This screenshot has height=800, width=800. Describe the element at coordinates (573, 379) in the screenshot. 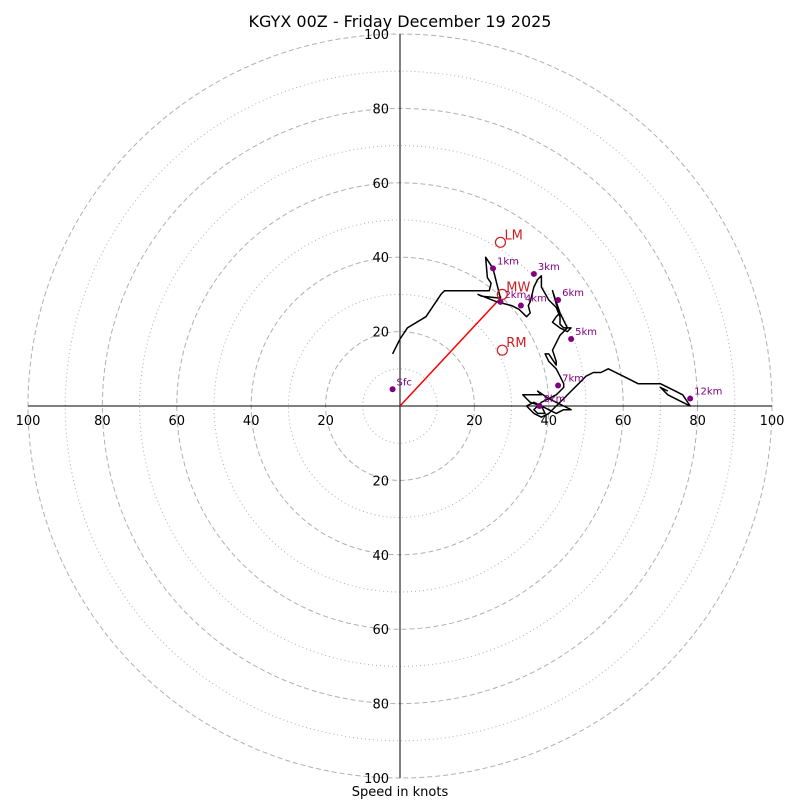

I see `height-marker-label: 7km` at that location.